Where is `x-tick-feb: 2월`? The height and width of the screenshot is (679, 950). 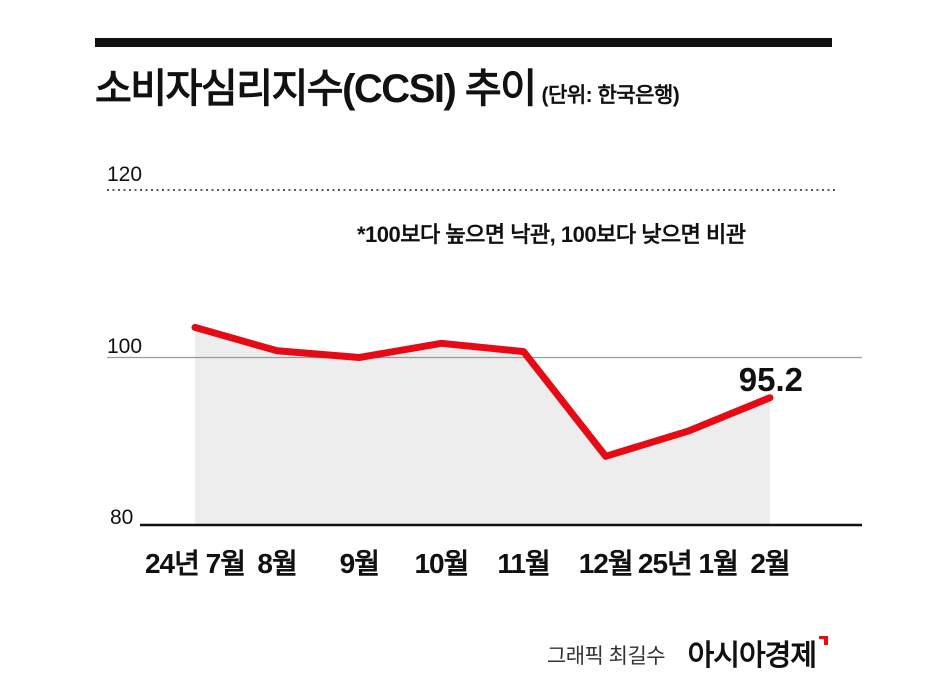
x-tick-feb: 2월 is located at coordinates (769, 563).